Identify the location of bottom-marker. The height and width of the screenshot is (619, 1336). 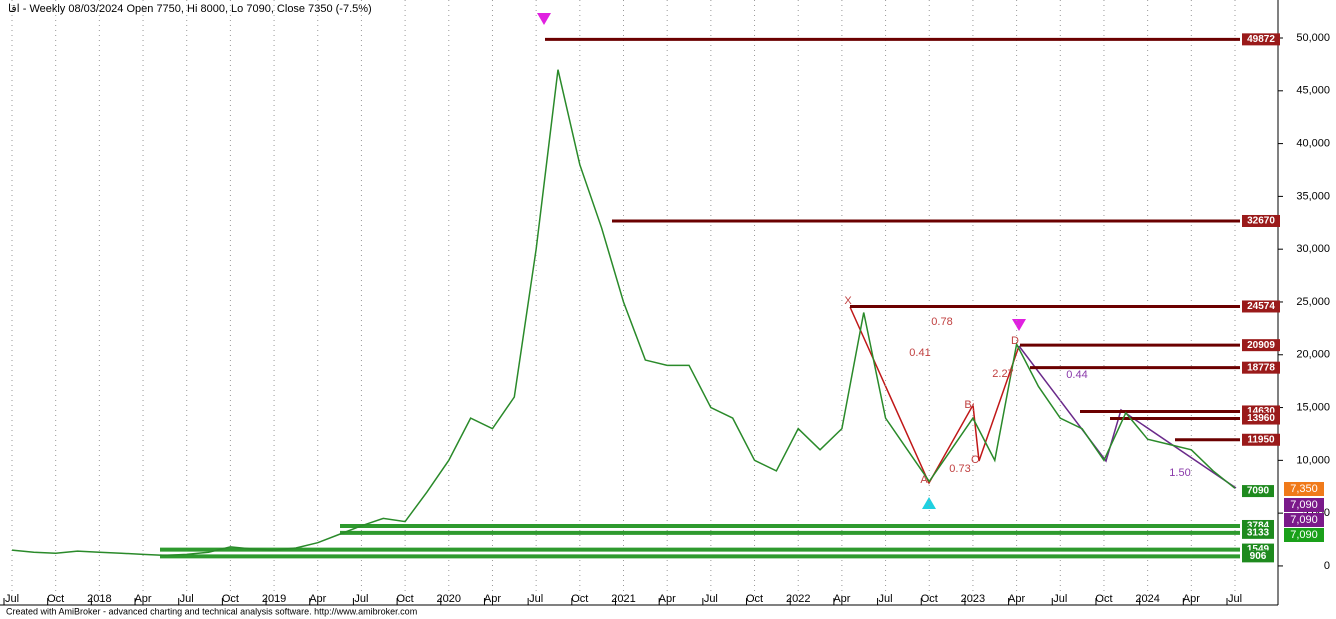
(929, 503).